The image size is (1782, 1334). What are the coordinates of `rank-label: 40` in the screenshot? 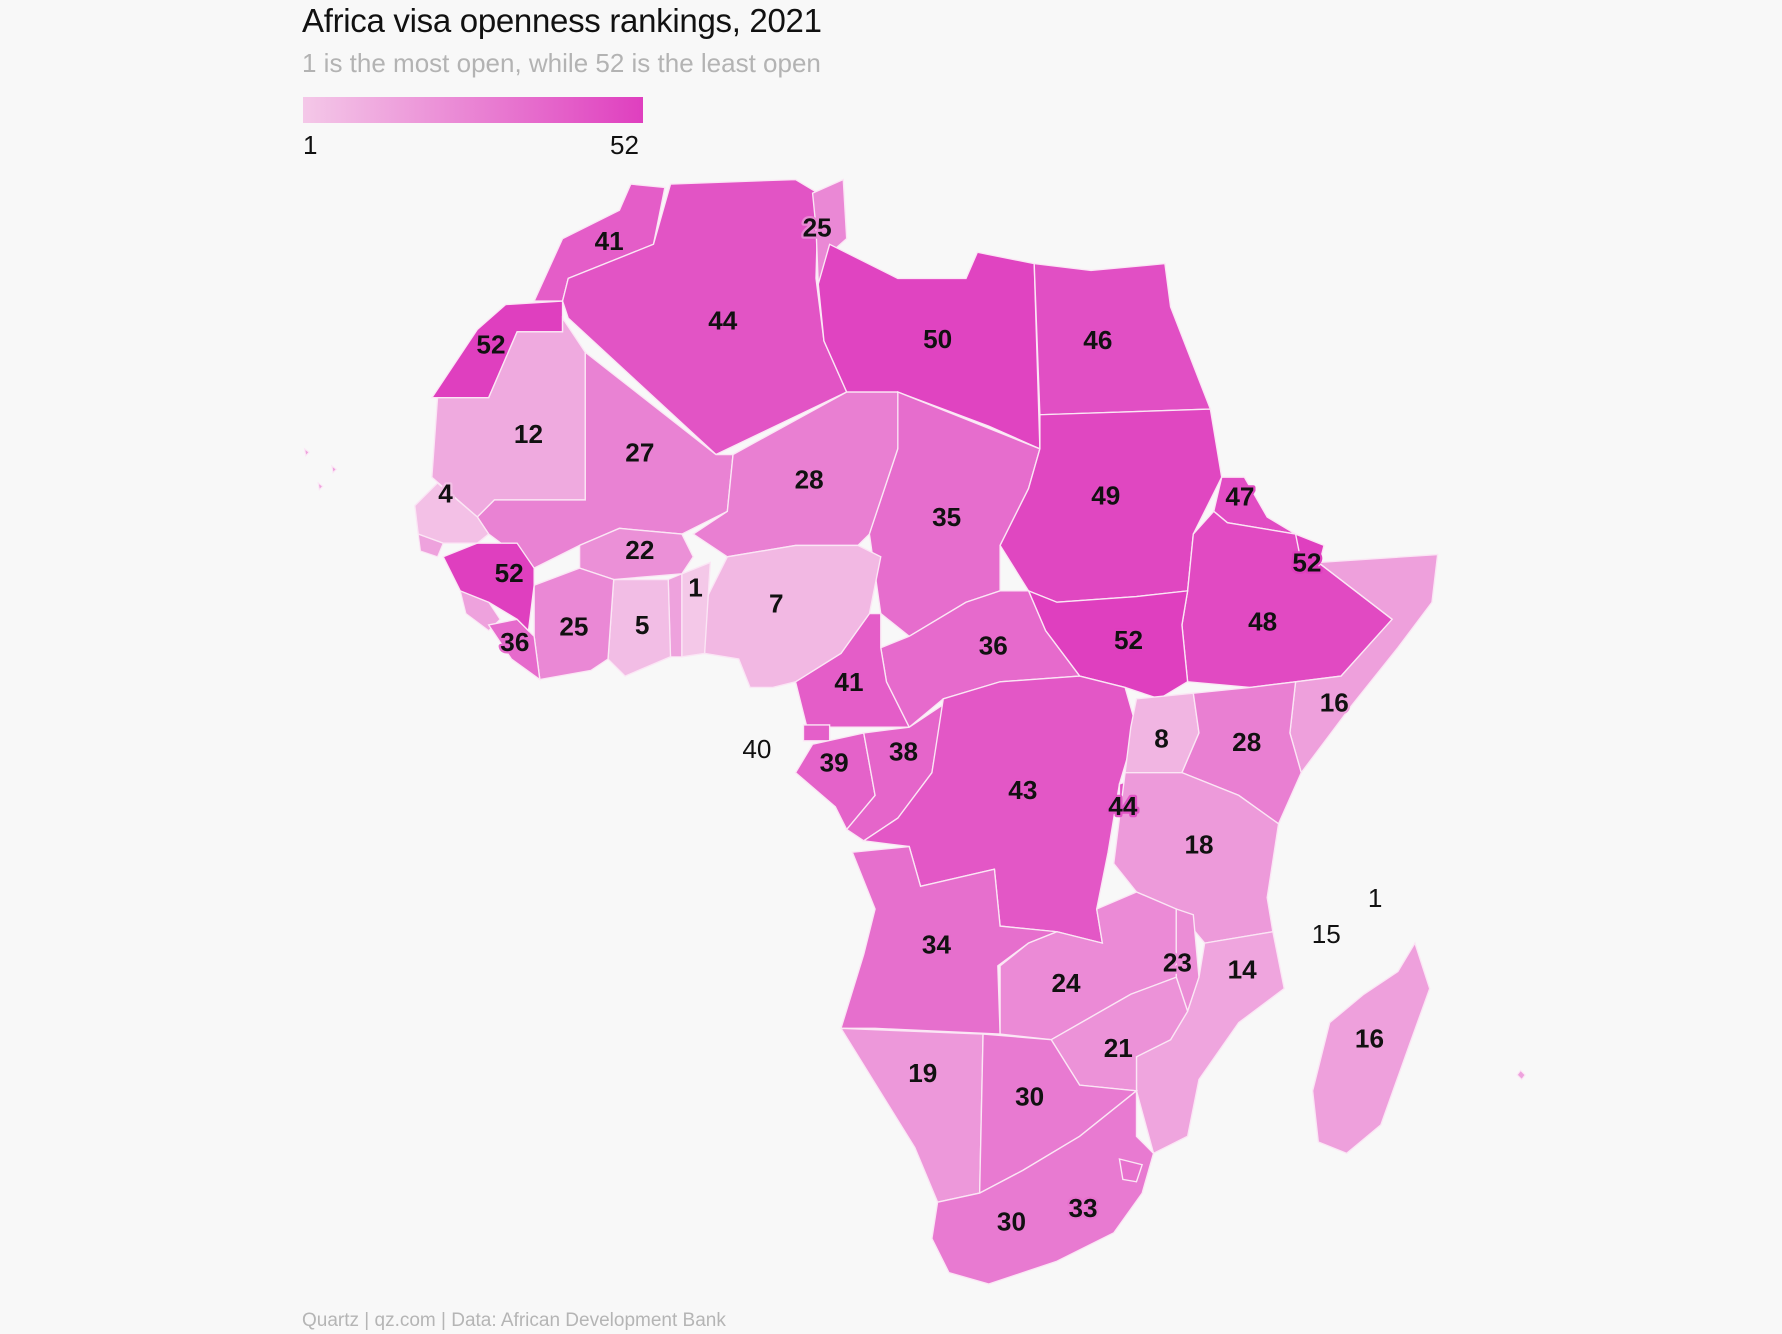 It's located at (756, 749).